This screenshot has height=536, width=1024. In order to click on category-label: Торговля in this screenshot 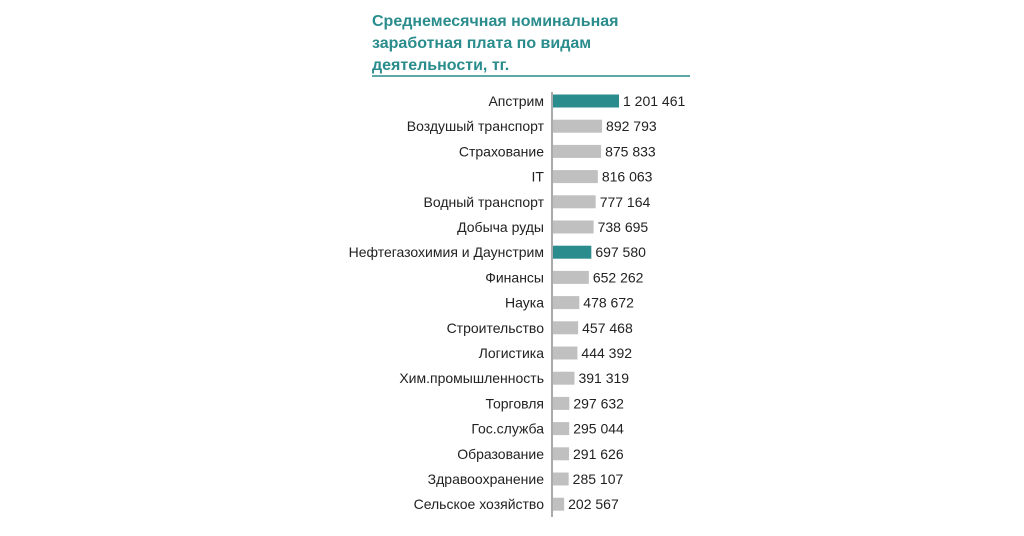, I will do `click(515, 403)`.